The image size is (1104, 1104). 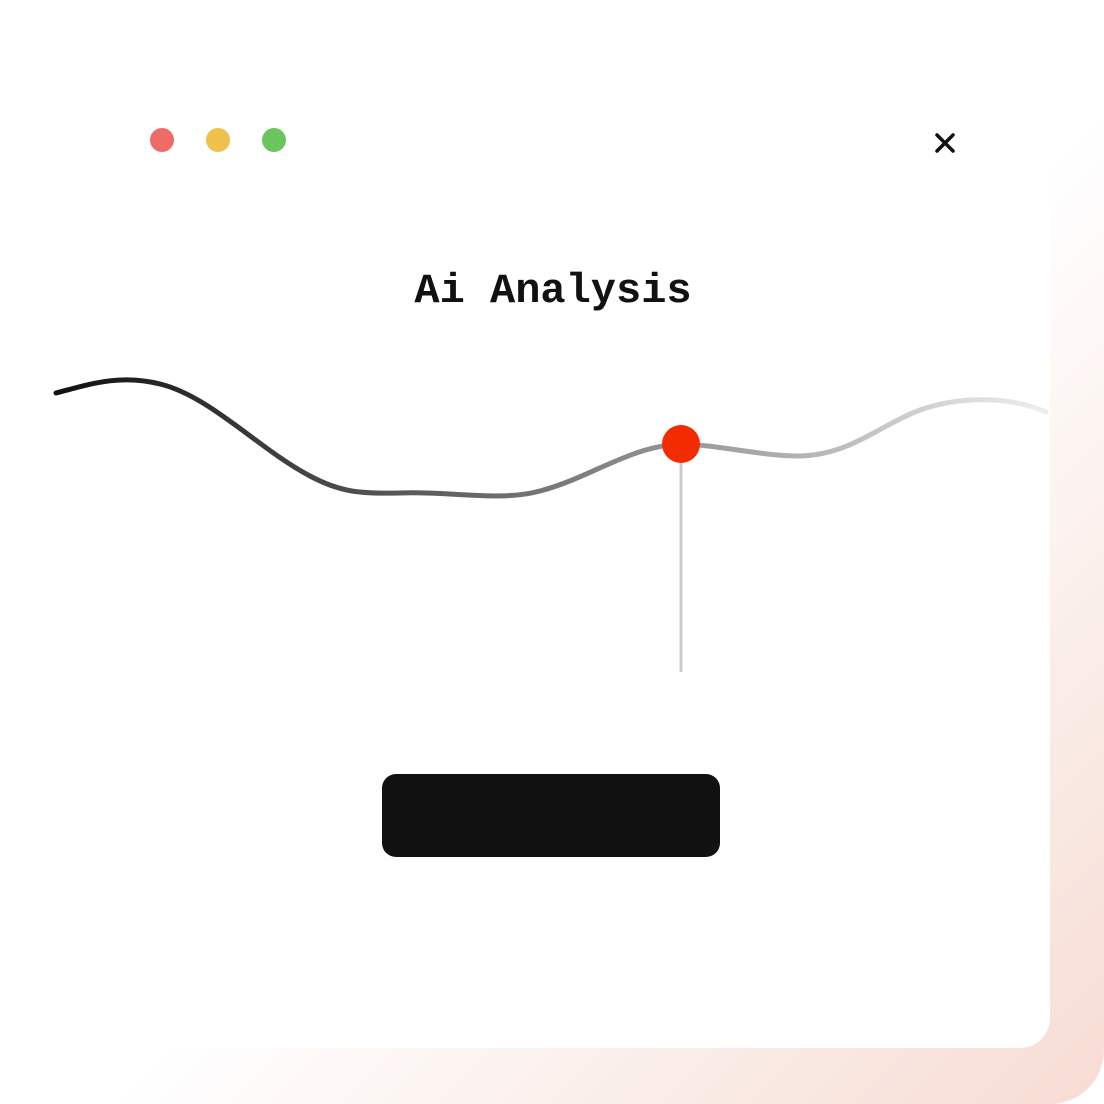 What do you see at coordinates (218, 140) in the screenshot?
I see `minimize-dot` at bounding box center [218, 140].